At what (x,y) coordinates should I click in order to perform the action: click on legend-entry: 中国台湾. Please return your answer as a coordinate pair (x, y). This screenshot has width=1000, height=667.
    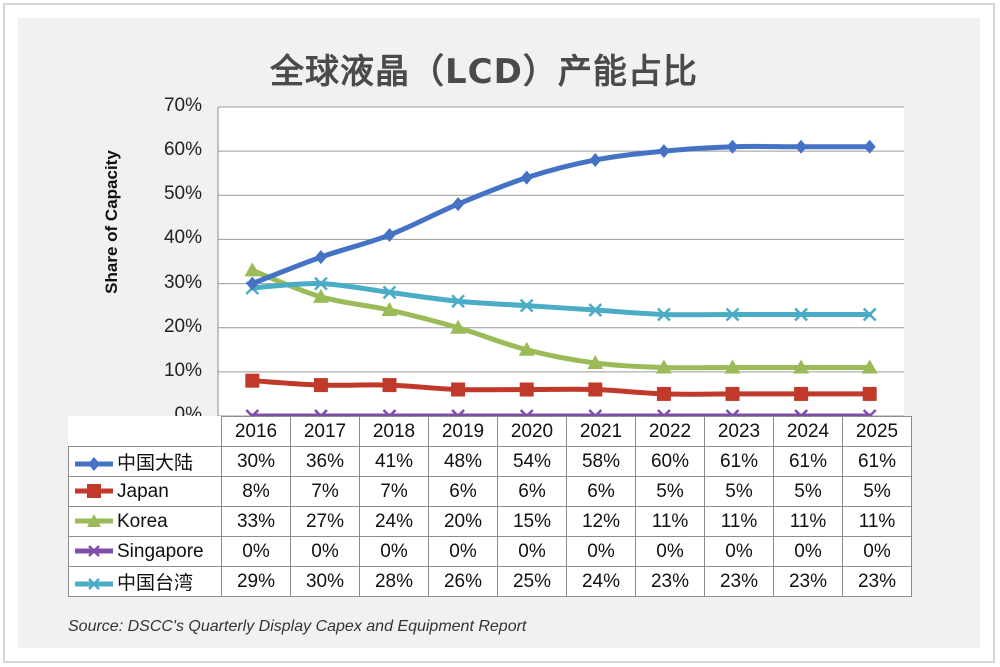
    Looking at the image, I should click on (145, 581).